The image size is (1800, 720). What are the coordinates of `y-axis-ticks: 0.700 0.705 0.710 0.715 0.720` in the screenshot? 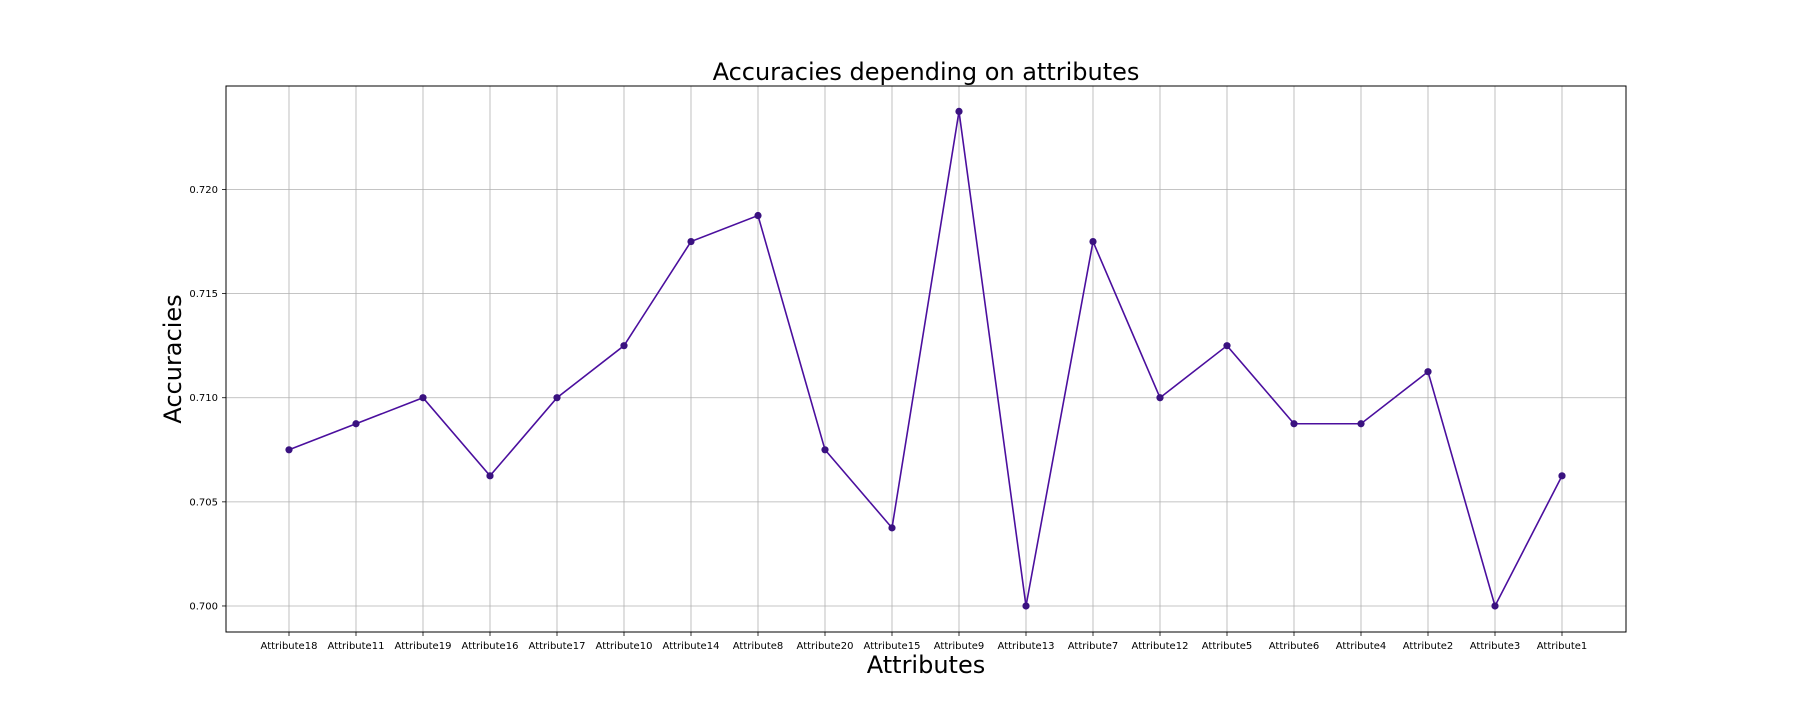 It's located at (207, 398).